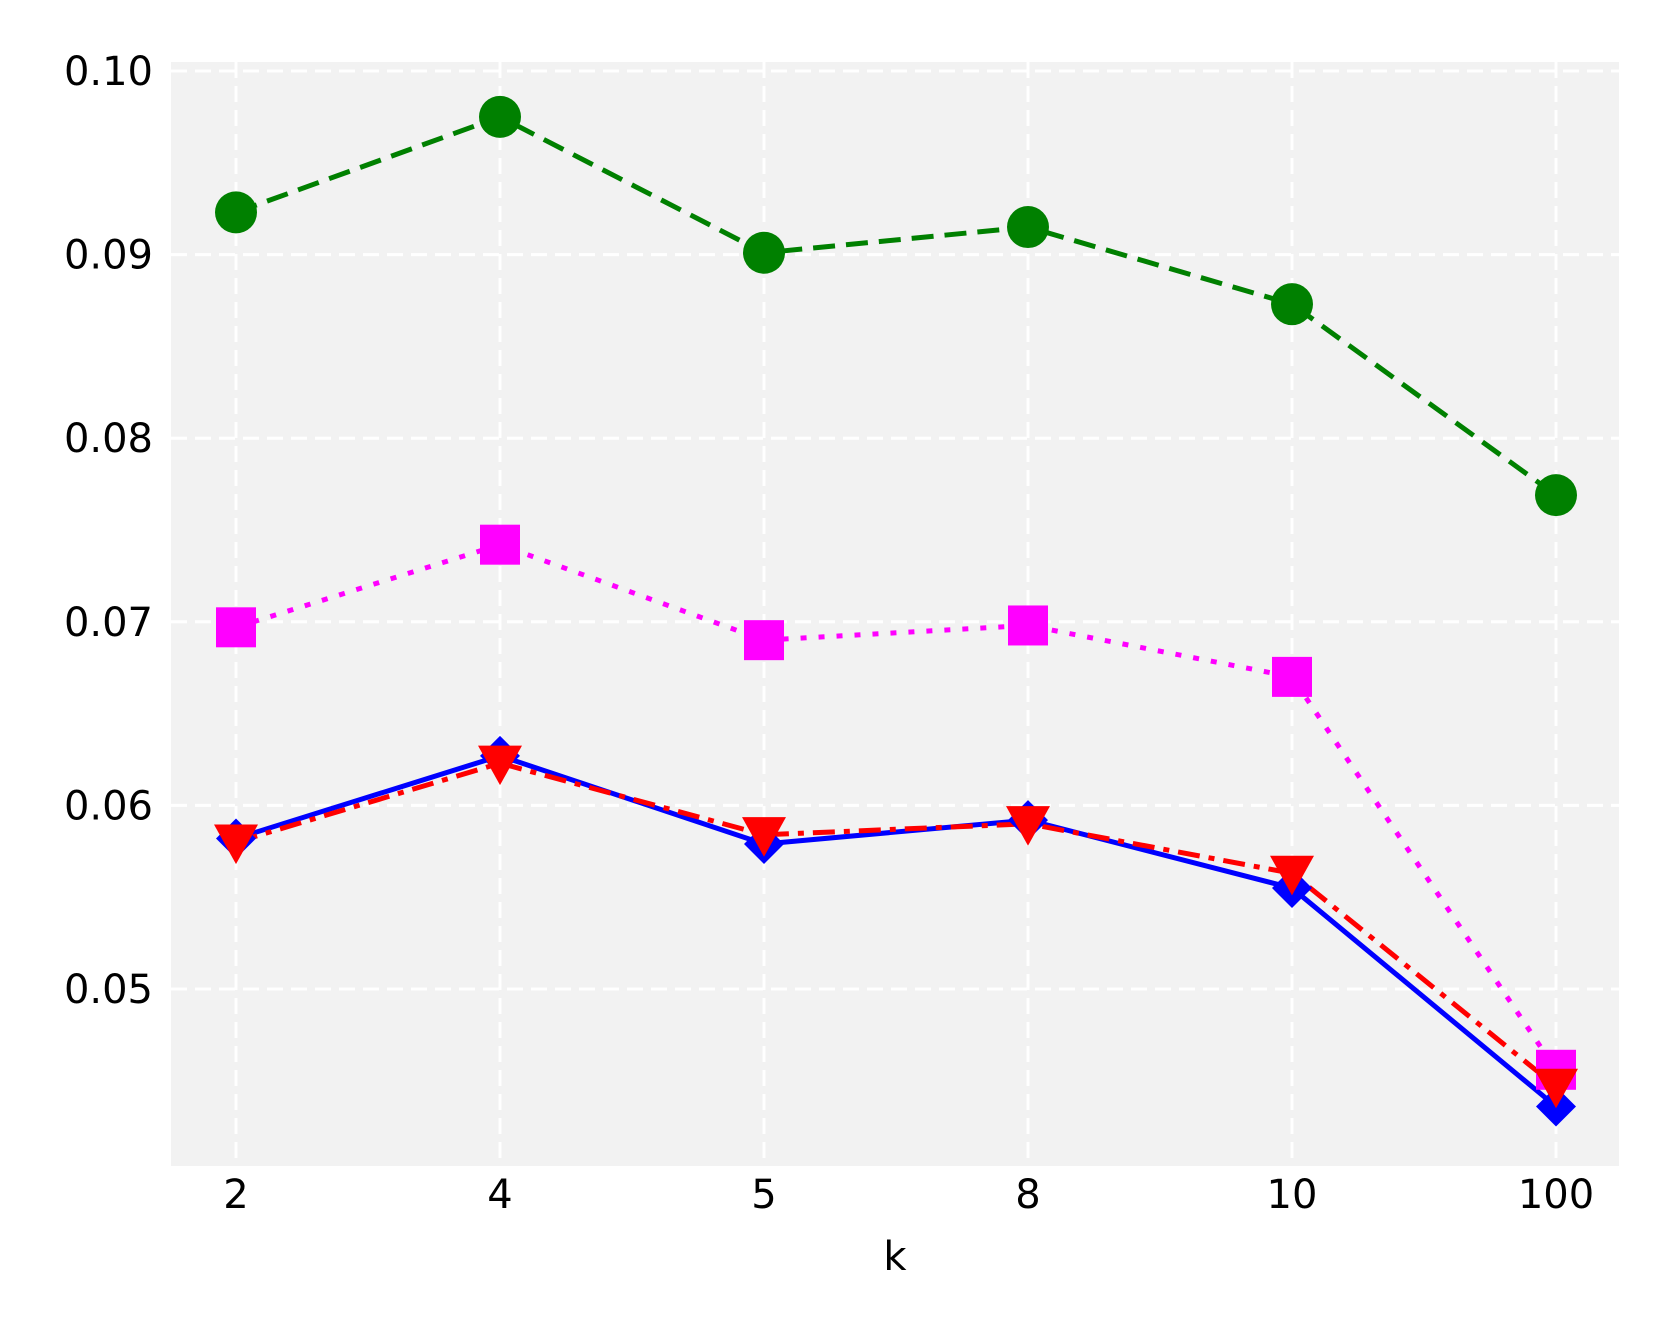 The height and width of the screenshot is (1329, 1661). What do you see at coordinates (108, 72) in the screenshot?
I see `y-tick-label: 0.10` at bounding box center [108, 72].